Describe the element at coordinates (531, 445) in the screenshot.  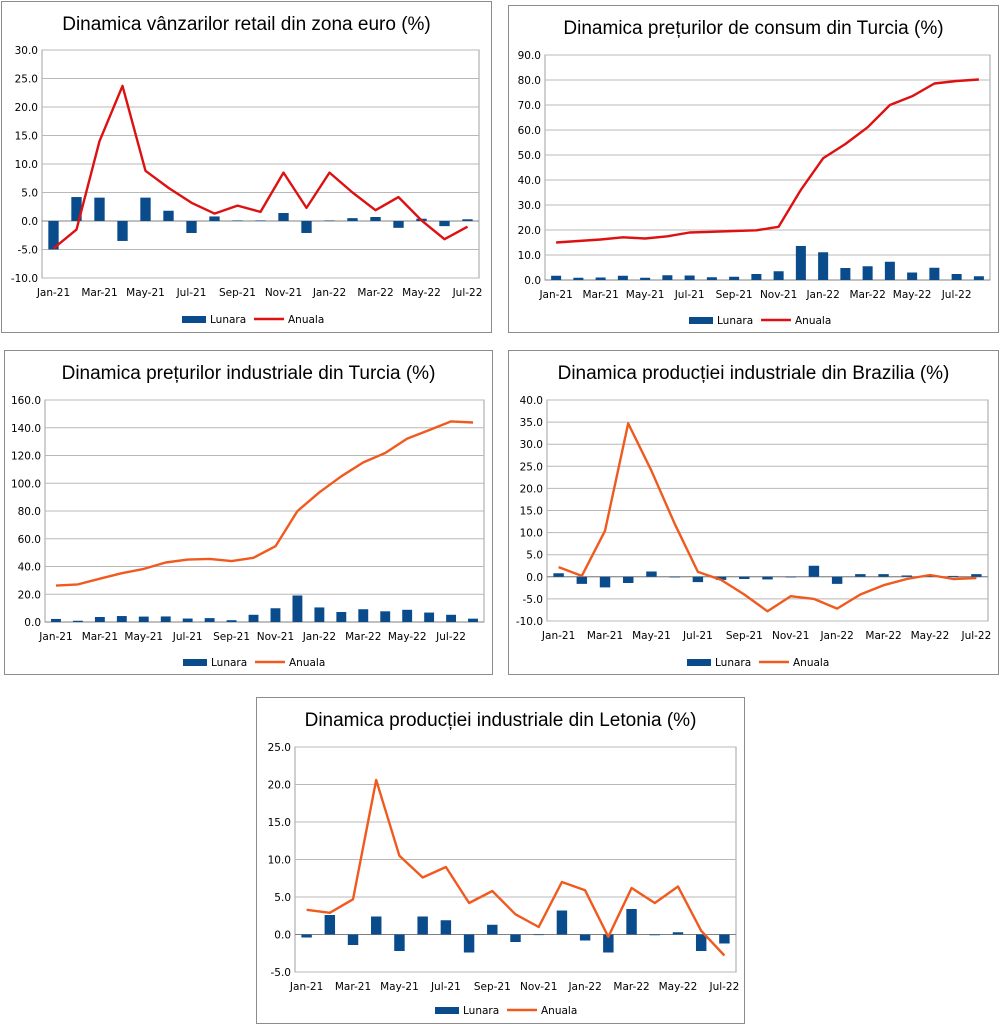
I see `y-tick-label: 30.0` at that location.